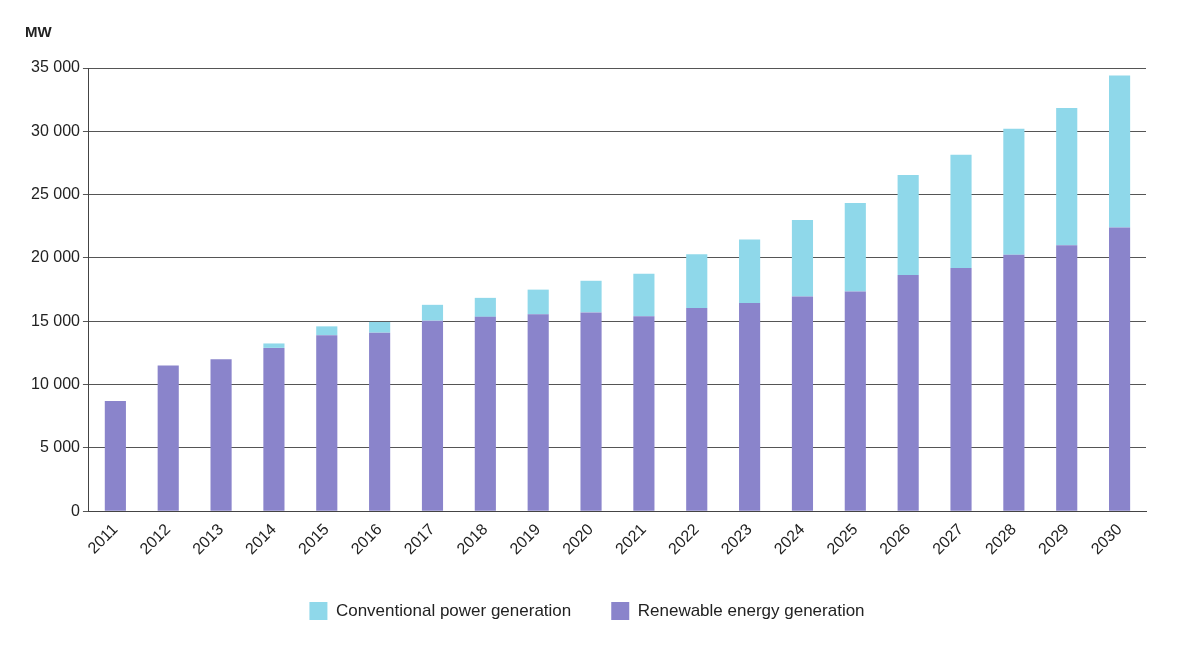  I want to click on y-tick-label: 30 000, so click(56, 130).